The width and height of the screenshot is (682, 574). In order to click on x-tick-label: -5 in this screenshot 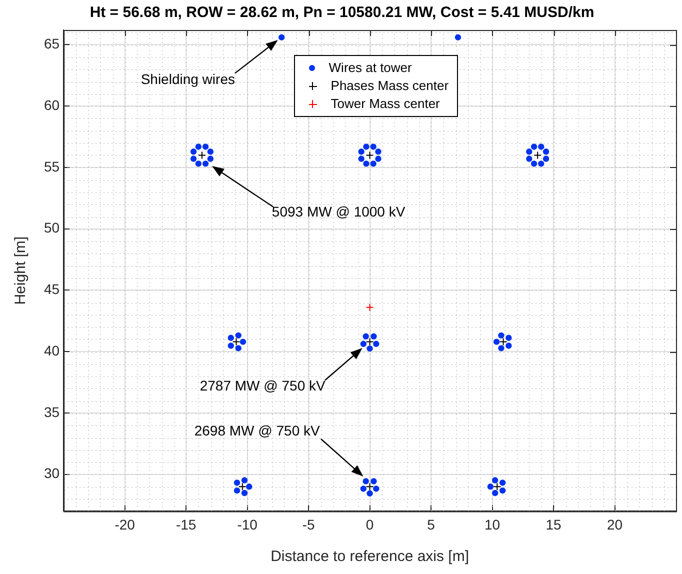, I will do `click(308, 524)`.